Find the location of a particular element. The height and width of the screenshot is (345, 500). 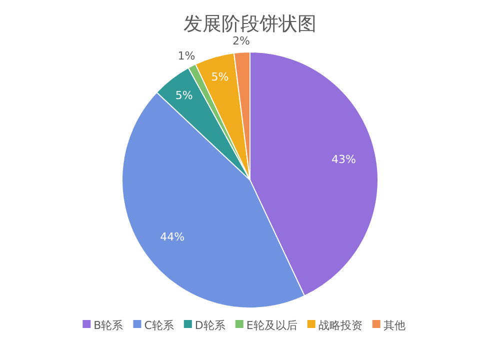

chart-title: 发展阶段饼状图 is located at coordinates (250, 24).